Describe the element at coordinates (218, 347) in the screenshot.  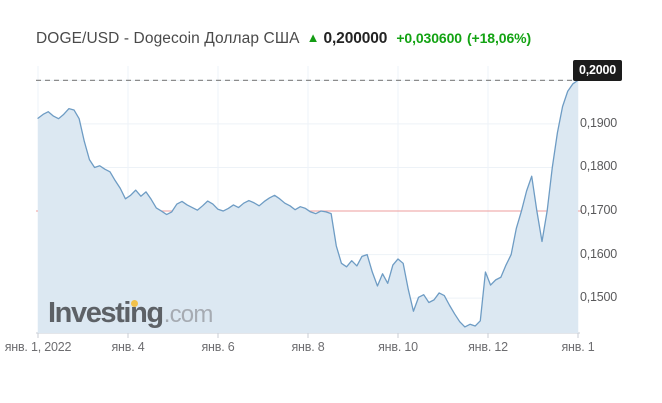
I see `date-axis-tick-label: янв. 6` at that location.